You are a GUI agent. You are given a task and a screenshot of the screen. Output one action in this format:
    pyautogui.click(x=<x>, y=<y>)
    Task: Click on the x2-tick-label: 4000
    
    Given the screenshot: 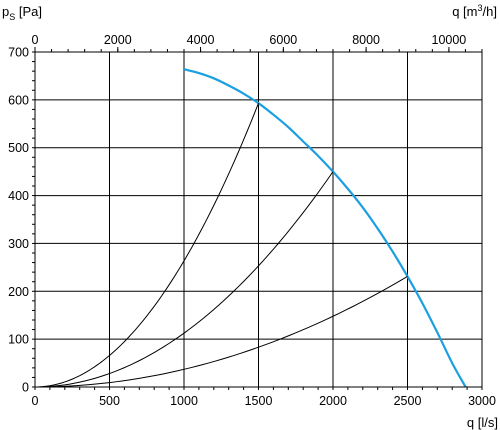 What is the action you would take?
    pyautogui.click(x=201, y=40)
    